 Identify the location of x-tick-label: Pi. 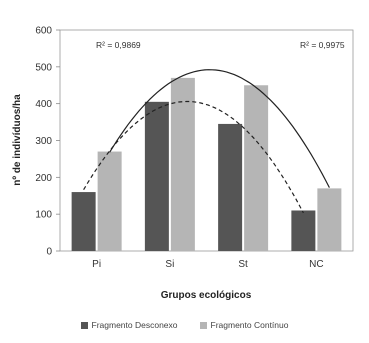
(96, 264).